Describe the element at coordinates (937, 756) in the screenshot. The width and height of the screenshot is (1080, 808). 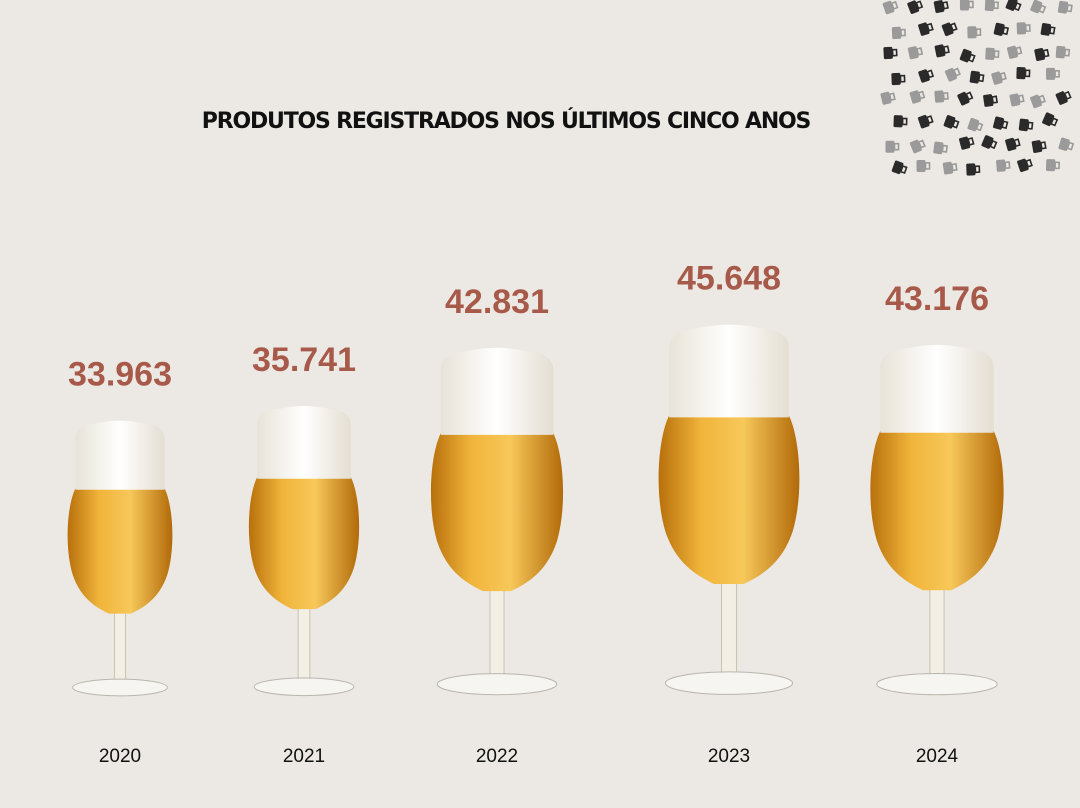
I see `x-tick-label: 2024` at that location.